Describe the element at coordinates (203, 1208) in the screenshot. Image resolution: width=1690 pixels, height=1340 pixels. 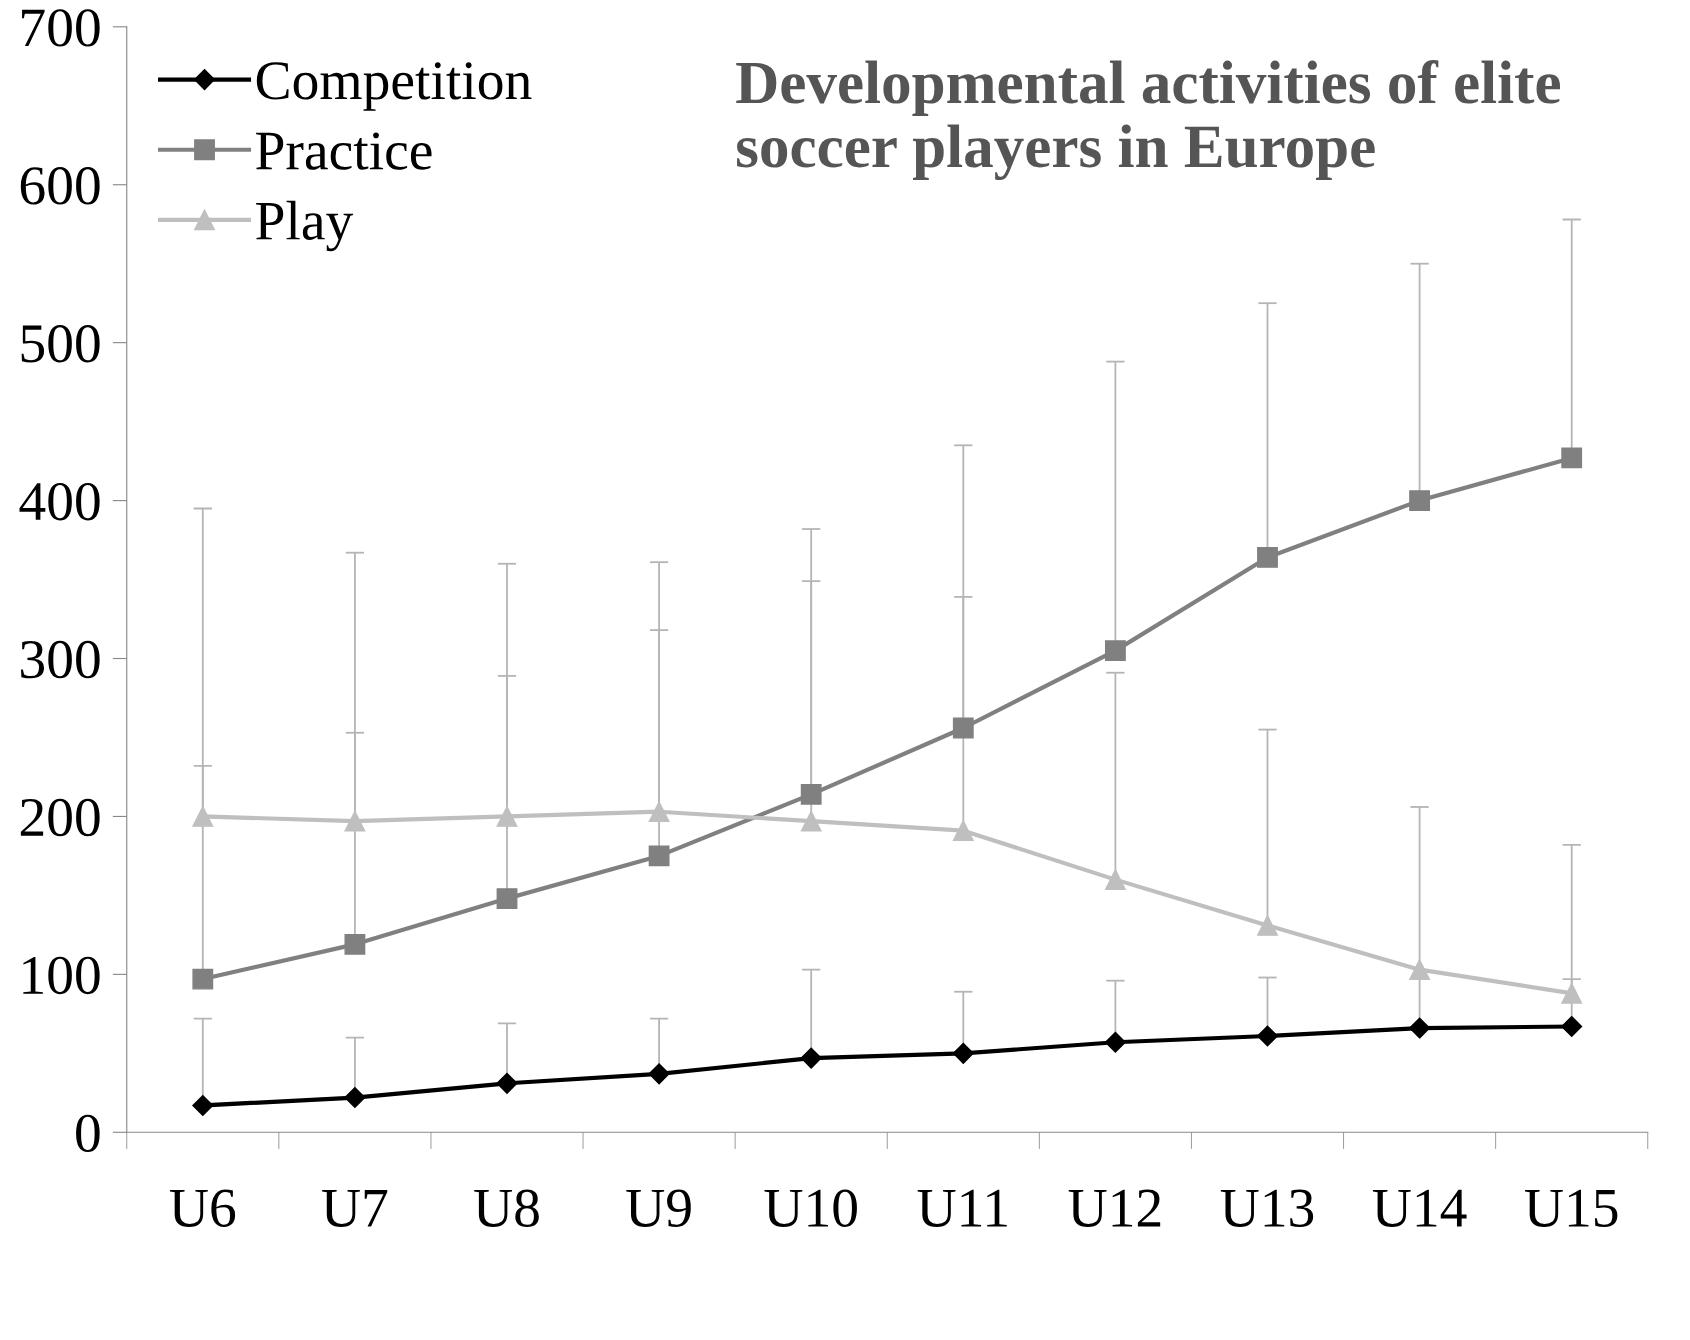
I see `x-tick-label: U6` at that location.